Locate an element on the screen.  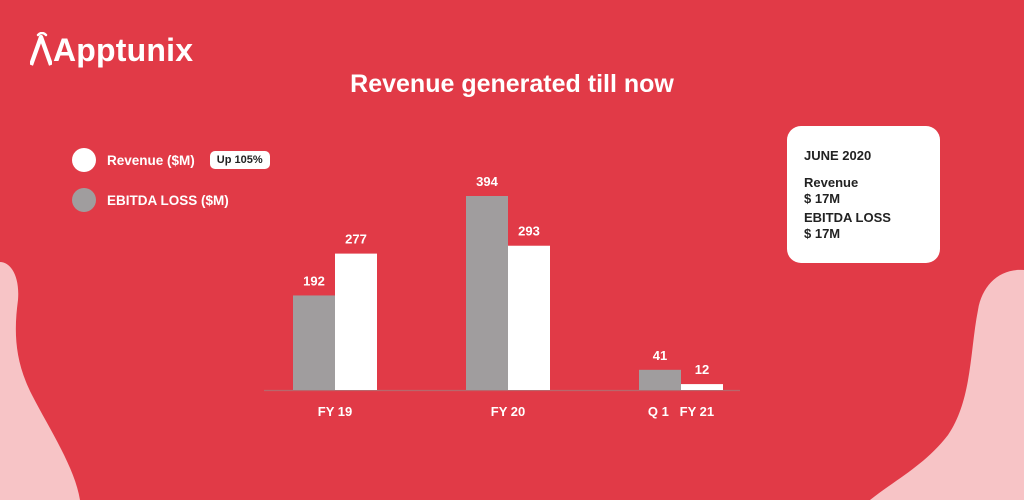
brand-name: Apptunix is located at coordinates (123, 50).